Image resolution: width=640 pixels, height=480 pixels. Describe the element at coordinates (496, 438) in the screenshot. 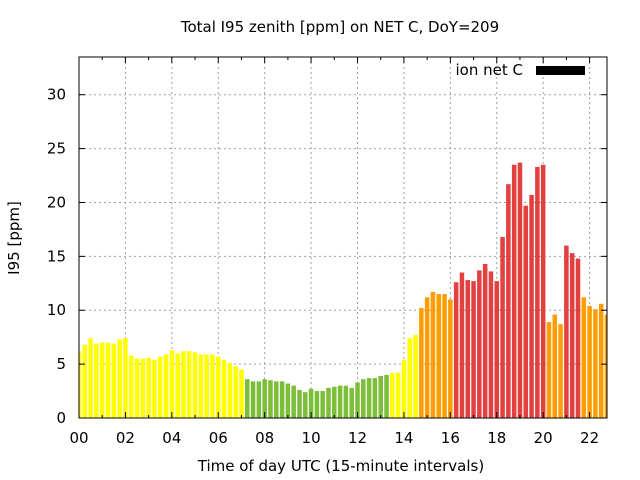

I see `x-tick-label: 18` at that location.